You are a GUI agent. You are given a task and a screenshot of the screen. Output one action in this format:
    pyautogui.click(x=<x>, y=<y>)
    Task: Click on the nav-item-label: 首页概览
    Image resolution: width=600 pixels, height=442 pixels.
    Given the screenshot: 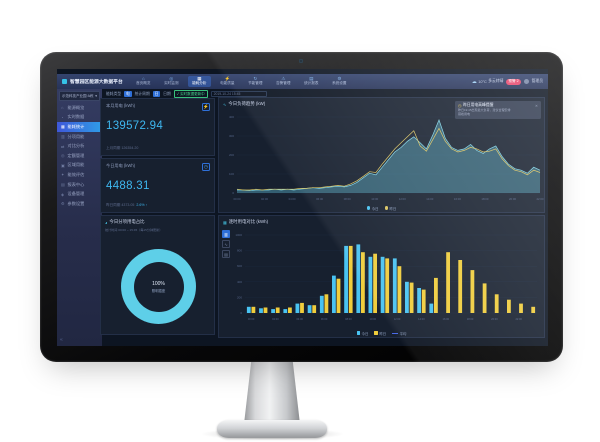 What is the action you would take?
    pyautogui.click(x=143, y=82)
    